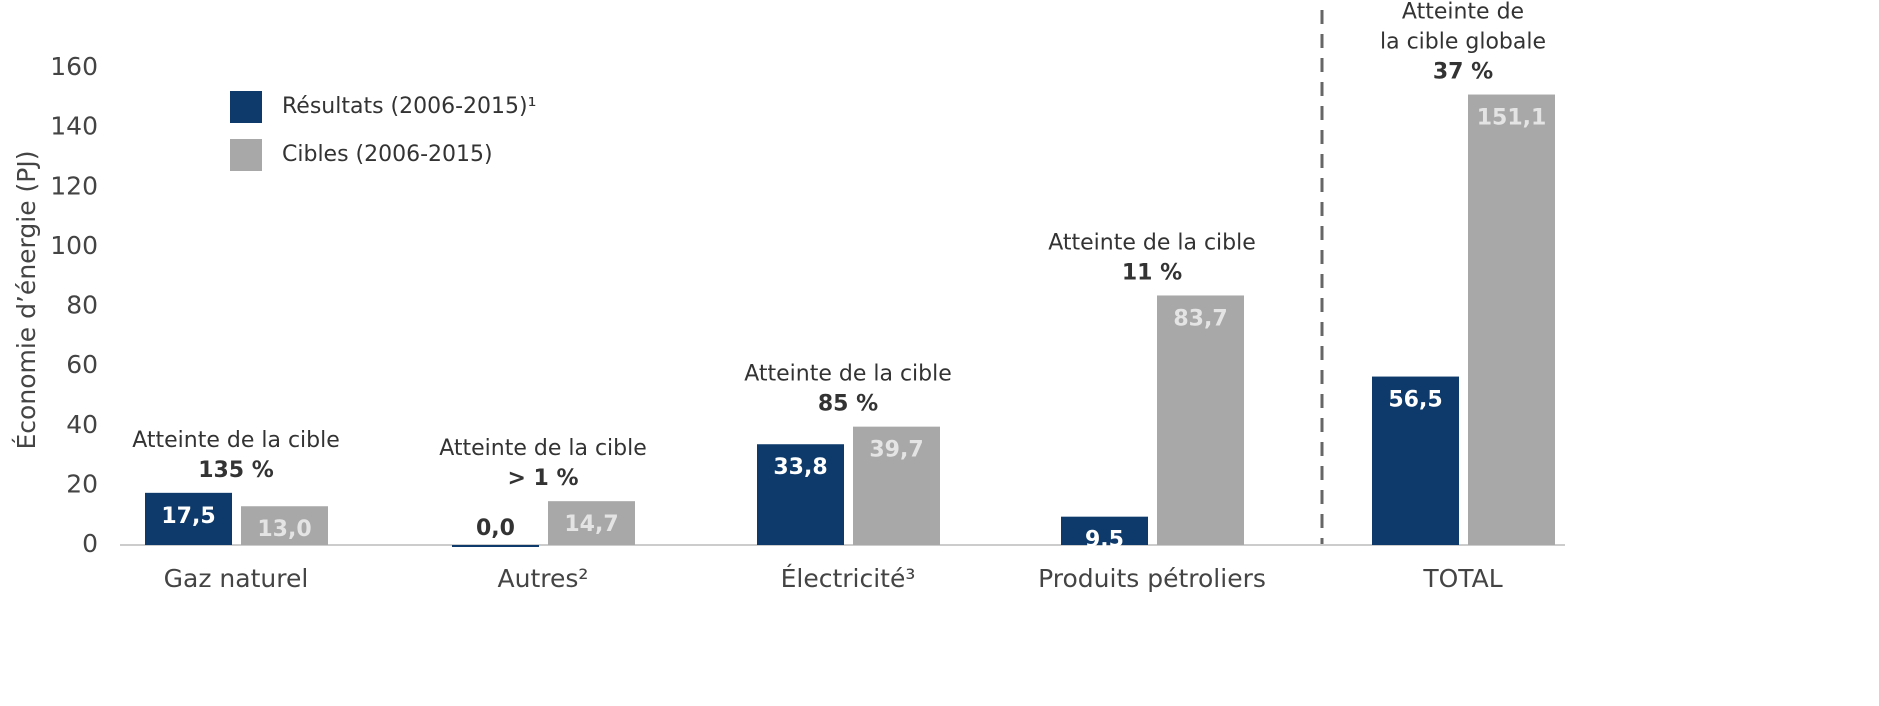  I want to click on x-tick-label: Produits pétroliers, so click(1152, 578).